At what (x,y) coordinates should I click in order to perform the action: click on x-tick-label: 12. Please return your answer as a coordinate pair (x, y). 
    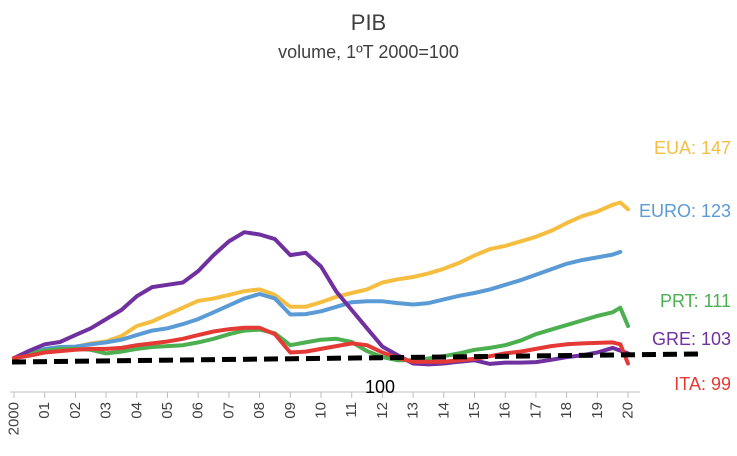
    Looking at the image, I should click on (382, 410).